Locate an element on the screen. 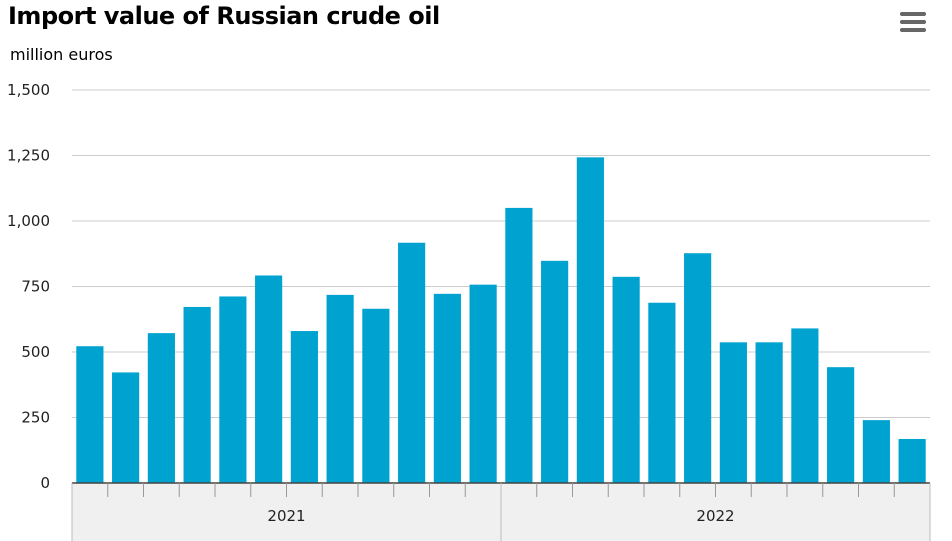  x-group-label: 2021 is located at coordinates (286, 516).